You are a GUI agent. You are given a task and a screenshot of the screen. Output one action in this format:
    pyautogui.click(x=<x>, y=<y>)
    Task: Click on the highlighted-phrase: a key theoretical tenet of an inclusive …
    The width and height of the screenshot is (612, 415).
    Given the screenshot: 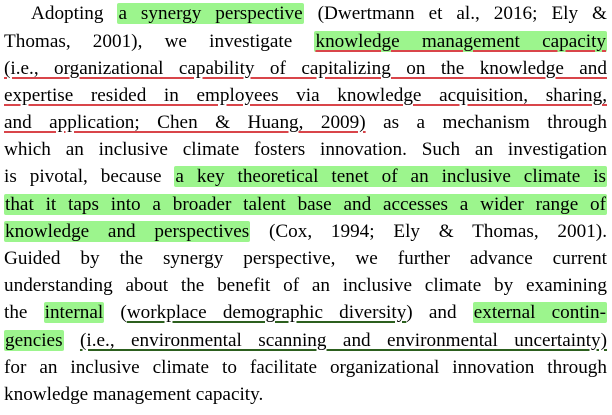 What is the action you would take?
    pyautogui.click(x=391, y=176)
    